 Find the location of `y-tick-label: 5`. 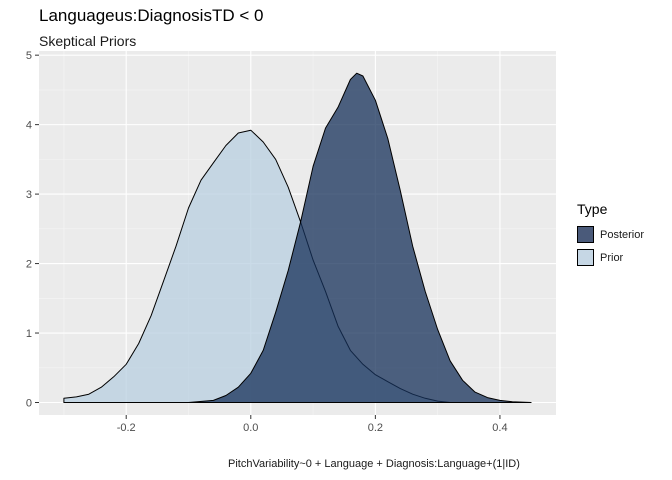

y-tick-label: 5 is located at coordinates (29, 56).